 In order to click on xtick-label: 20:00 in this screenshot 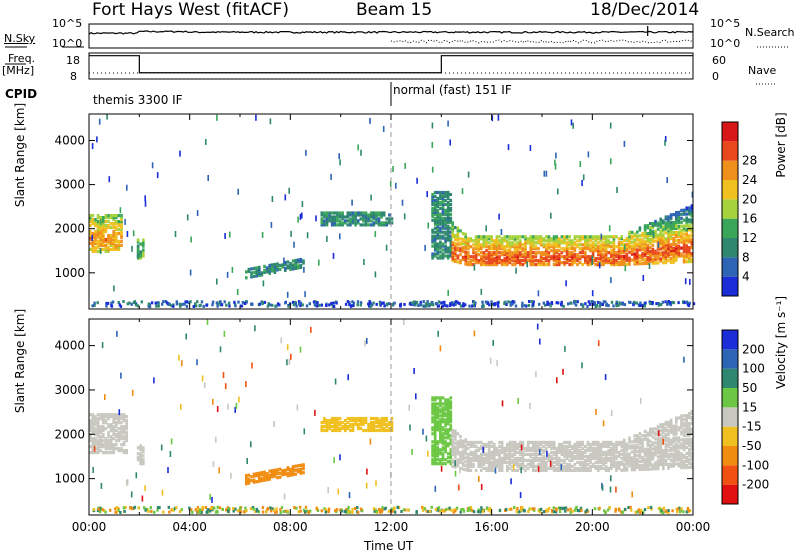, I will do `click(592, 527)`.